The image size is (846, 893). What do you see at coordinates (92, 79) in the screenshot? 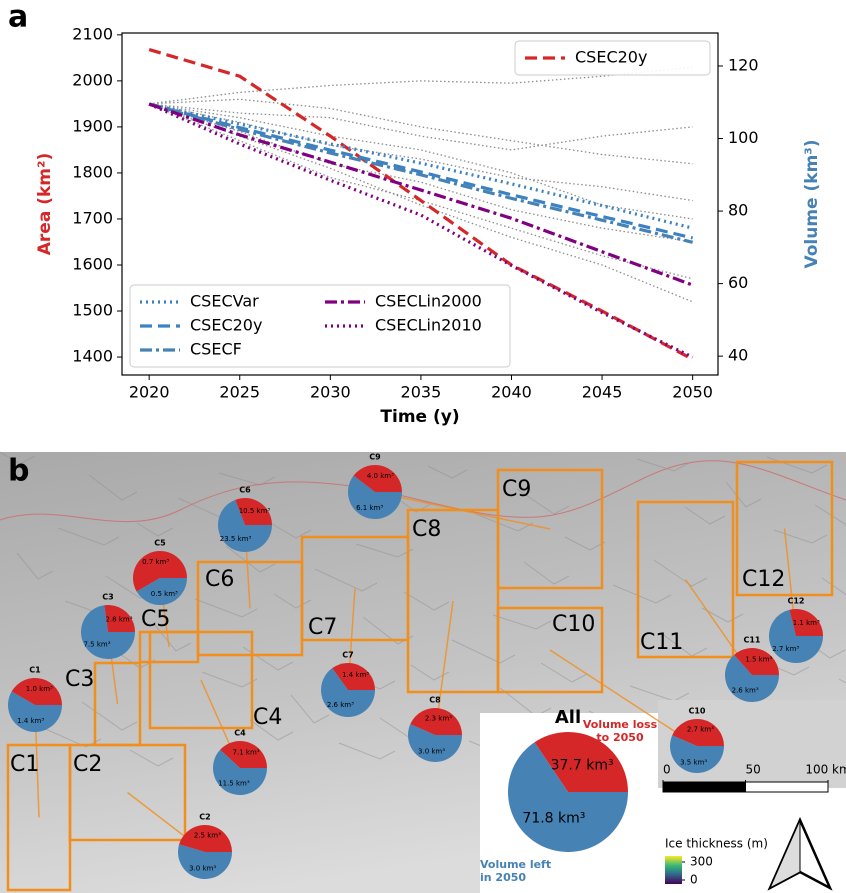
I see `y-tick-label: 2000` at bounding box center [92, 79].